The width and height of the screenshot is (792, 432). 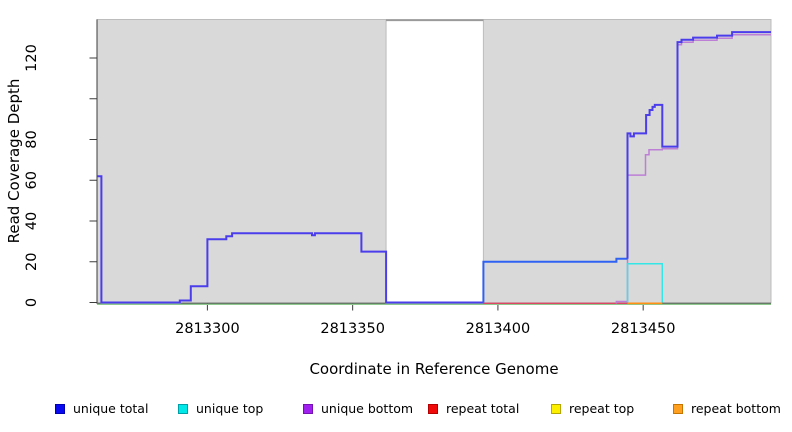 What do you see at coordinates (111, 408) in the screenshot?
I see `legend-label: unique total` at bounding box center [111, 408].